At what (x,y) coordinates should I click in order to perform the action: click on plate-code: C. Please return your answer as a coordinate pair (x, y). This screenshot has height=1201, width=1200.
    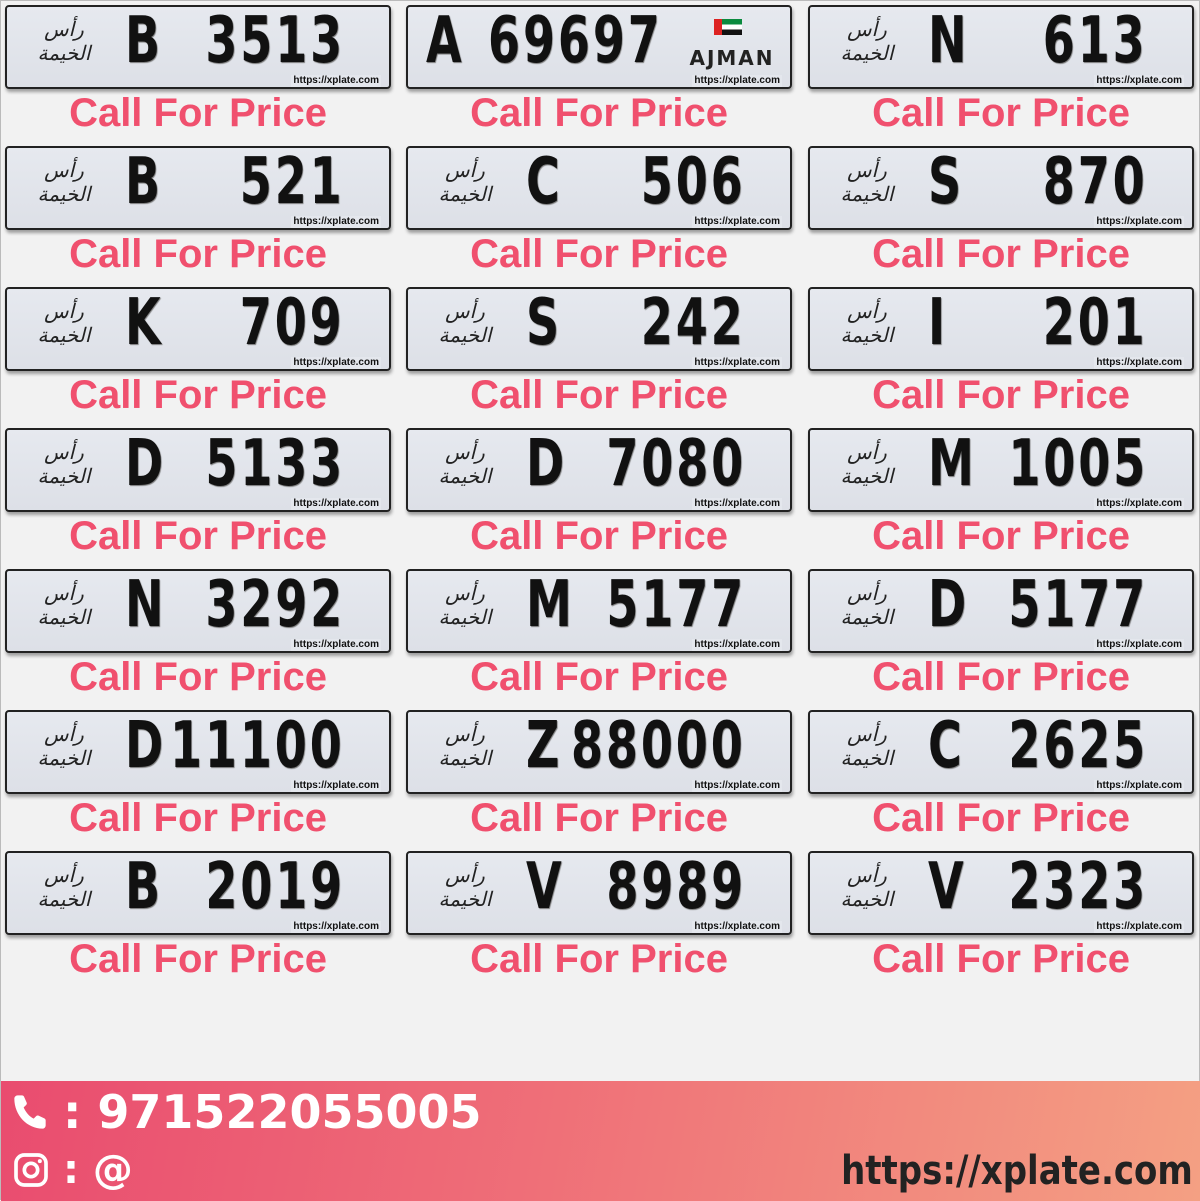
    Looking at the image, I should click on (945, 746).